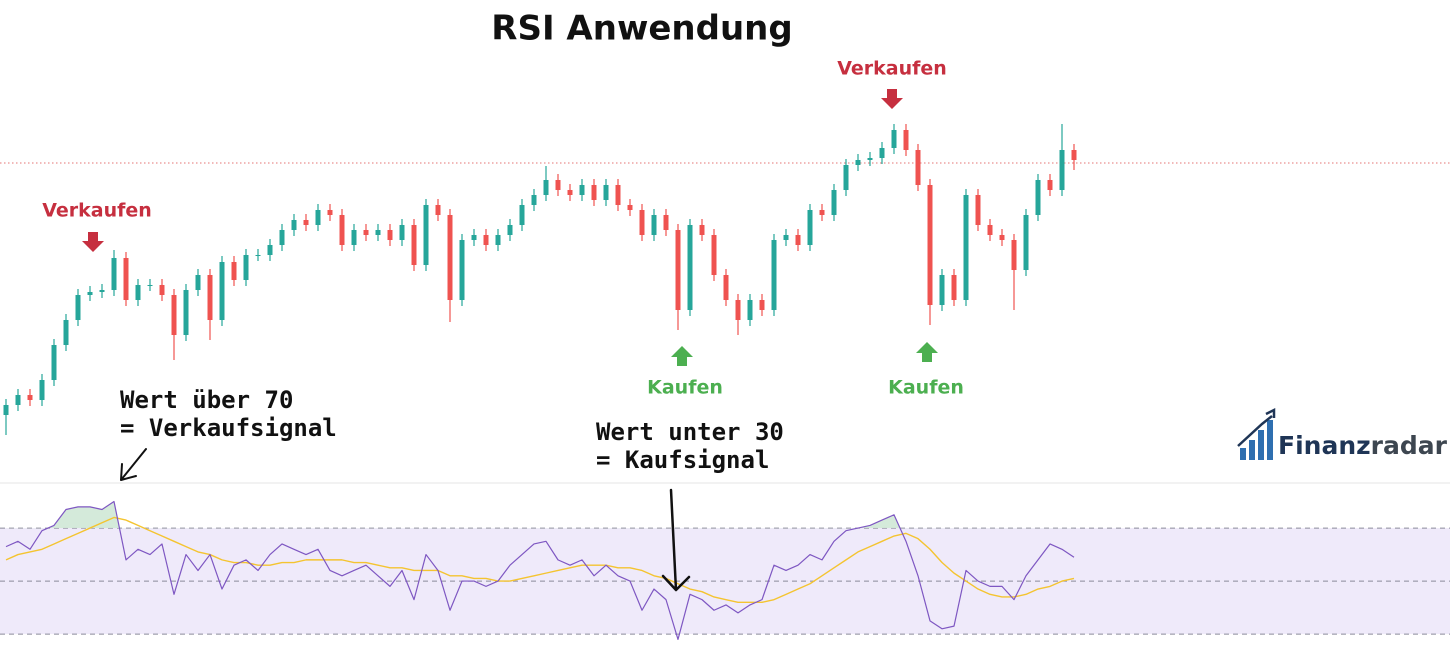 The image size is (1450, 650). I want to click on chart-title: RSI Anwendung, so click(641, 29).